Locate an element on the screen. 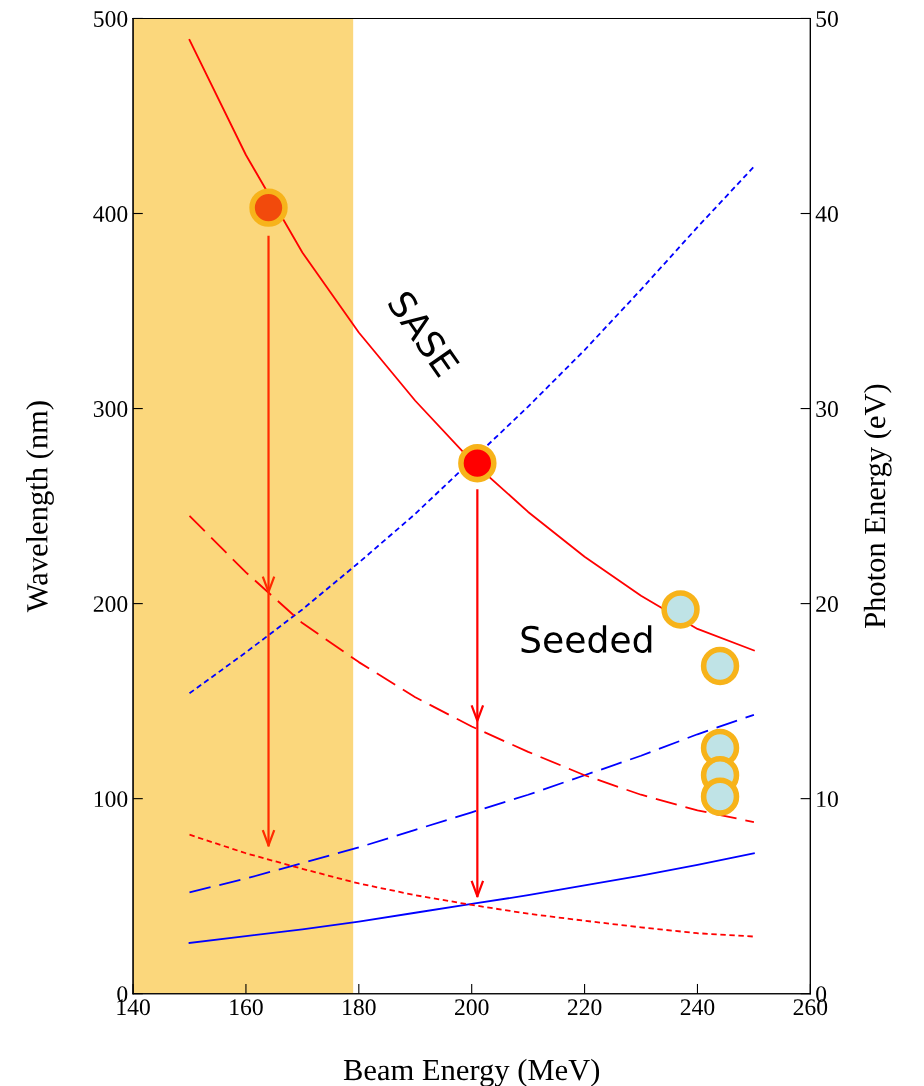  y2-tick-label: 20 is located at coordinates (827, 604).